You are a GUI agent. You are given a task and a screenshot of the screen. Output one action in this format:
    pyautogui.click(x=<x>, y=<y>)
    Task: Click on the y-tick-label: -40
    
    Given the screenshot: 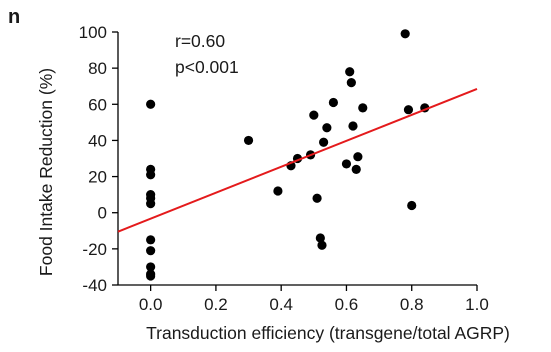 What is the action you would take?
    pyautogui.click(x=94, y=285)
    